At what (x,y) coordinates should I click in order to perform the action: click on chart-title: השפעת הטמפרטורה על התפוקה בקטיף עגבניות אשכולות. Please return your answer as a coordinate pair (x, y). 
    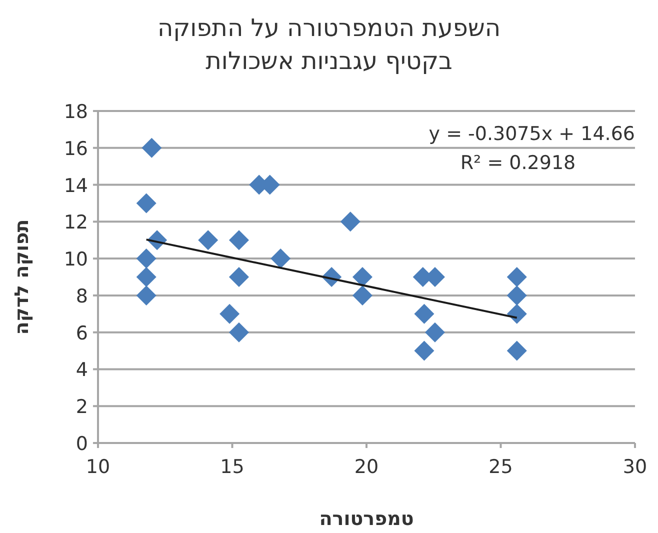
    Looking at the image, I should click on (329, 44).